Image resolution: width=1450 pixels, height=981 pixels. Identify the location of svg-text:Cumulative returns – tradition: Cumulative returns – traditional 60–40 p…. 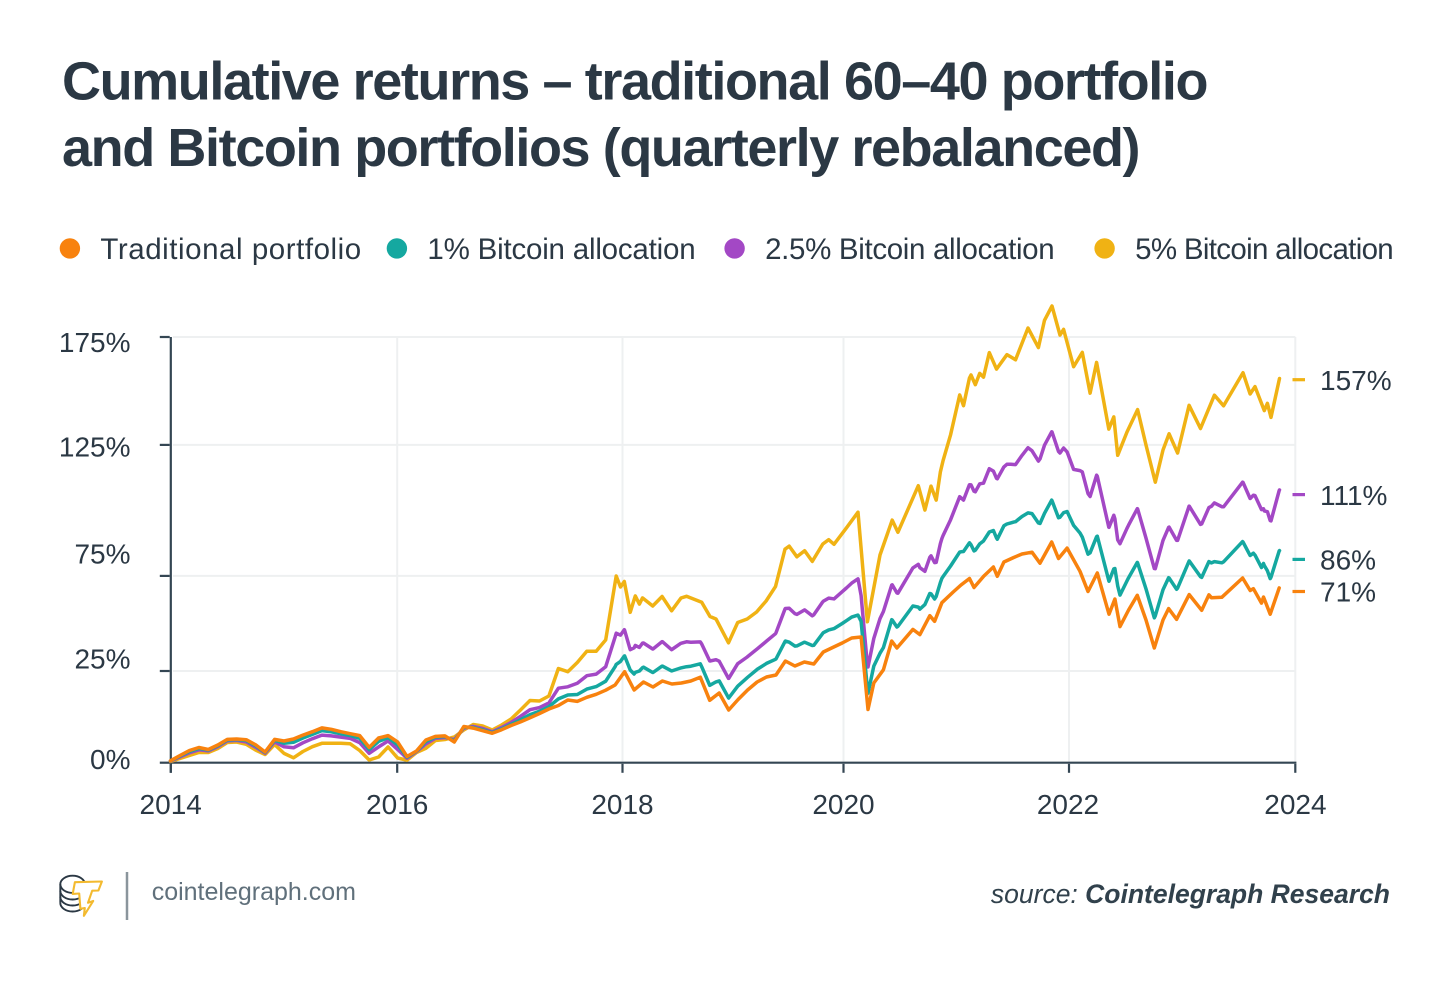
(634, 82).